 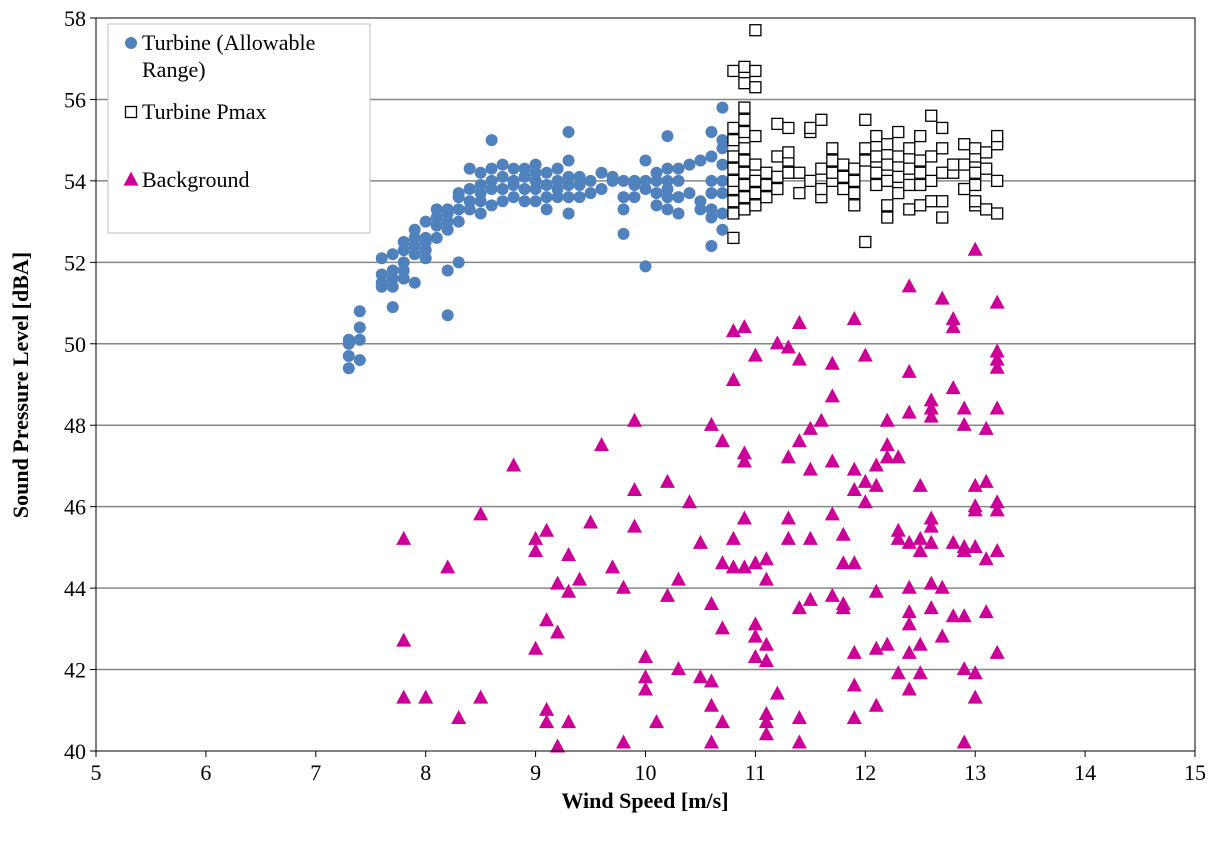 What do you see at coordinates (425, 772) in the screenshot?
I see `x-tick-label: 8` at bounding box center [425, 772].